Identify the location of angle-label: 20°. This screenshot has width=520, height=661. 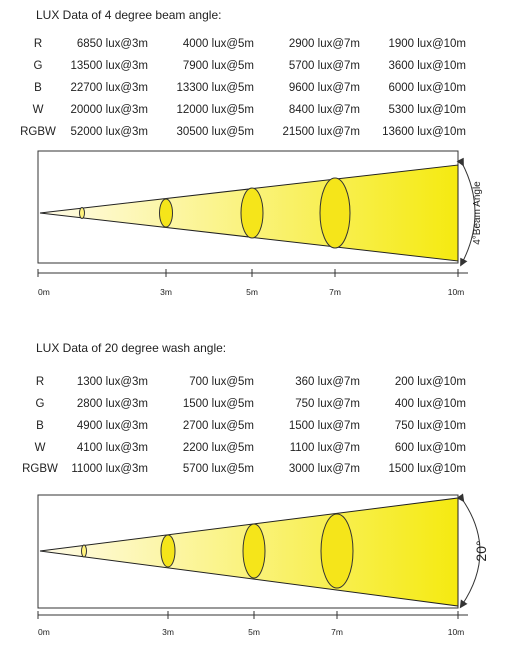
(481, 550).